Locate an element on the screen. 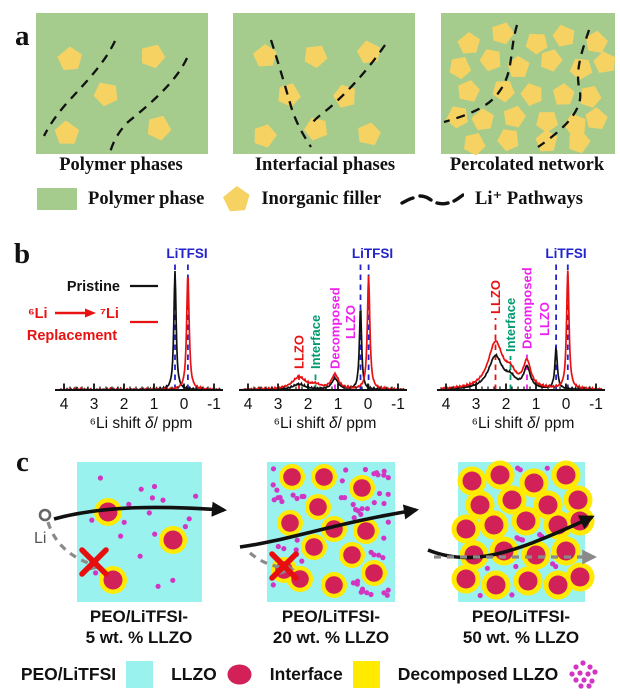 Image resolution: width=620 pixels, height=700 pixels. svg-text: ⁶Li is located at coordinates (38, 314).